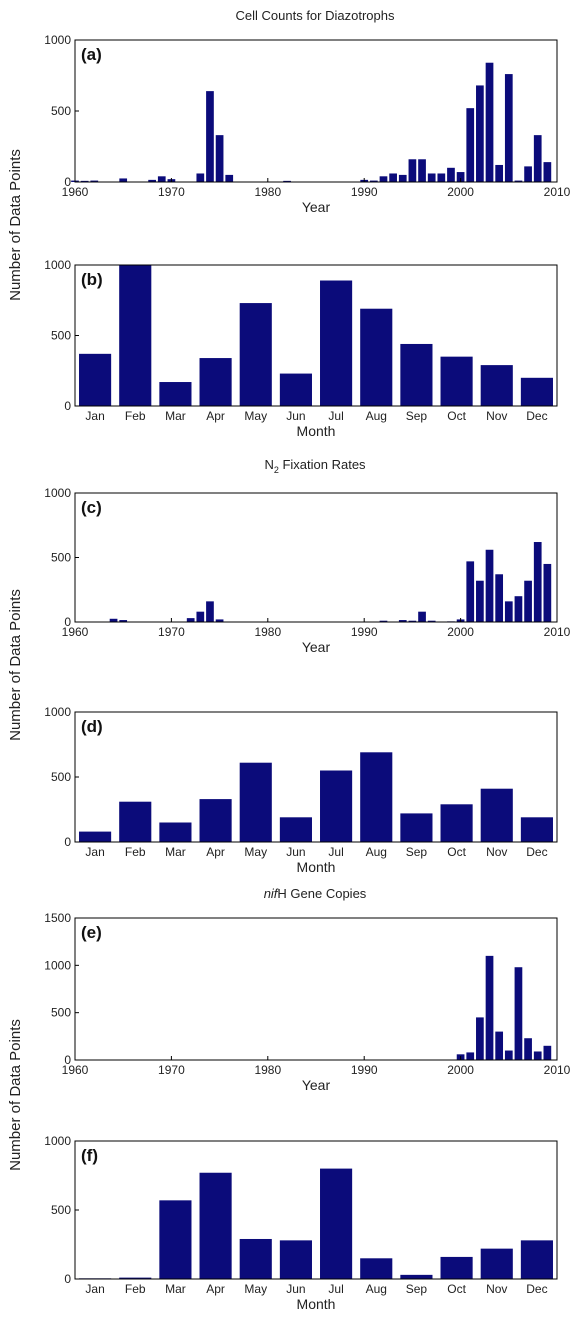 The width and height of the screenshot is (577, 1321). What do you see at coordinates (315, 466) in the screenshot?
I see `section-title-n2-fixation: N2 Fixation Rates` at bounding box center [315, 466].